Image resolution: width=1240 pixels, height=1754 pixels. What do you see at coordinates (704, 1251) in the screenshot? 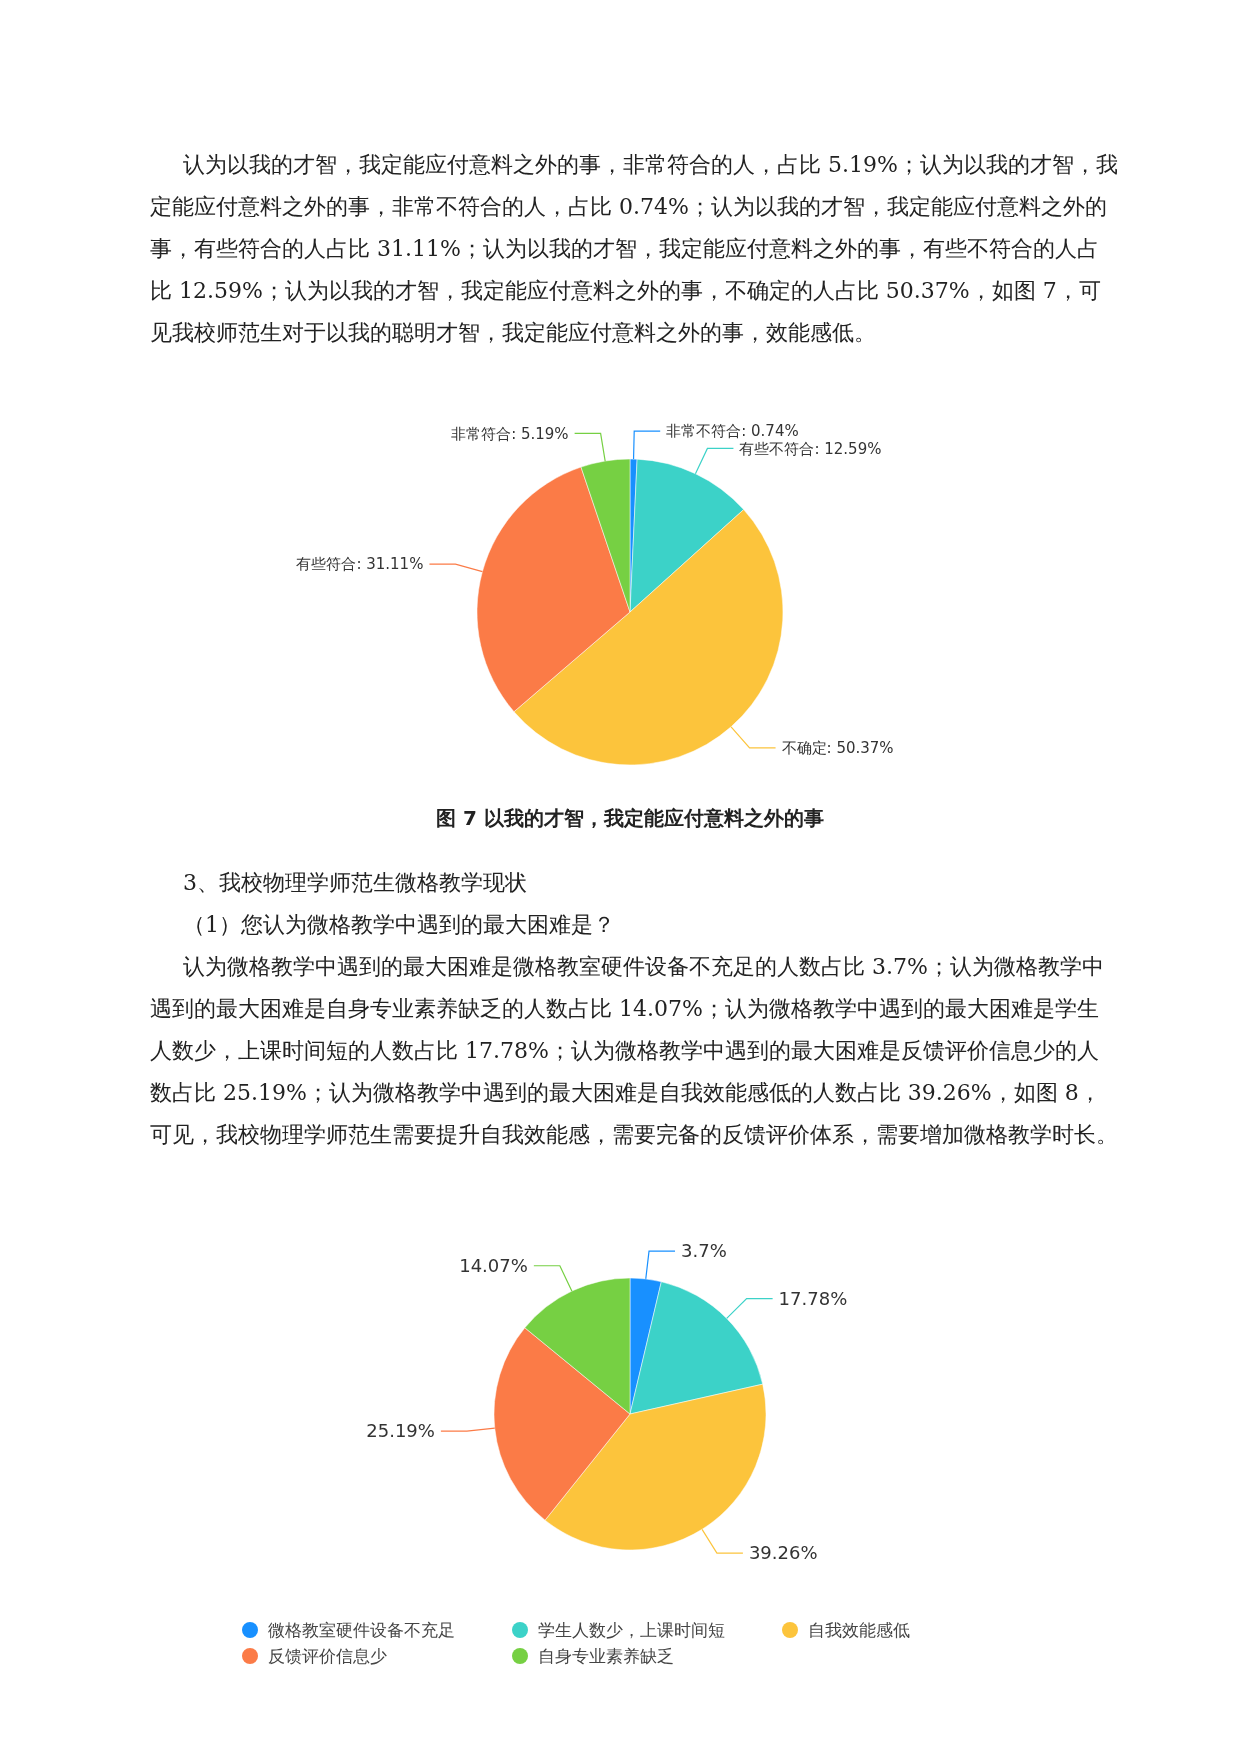
I see `data-label: 3.7%` at bounding box center [704, 1251].